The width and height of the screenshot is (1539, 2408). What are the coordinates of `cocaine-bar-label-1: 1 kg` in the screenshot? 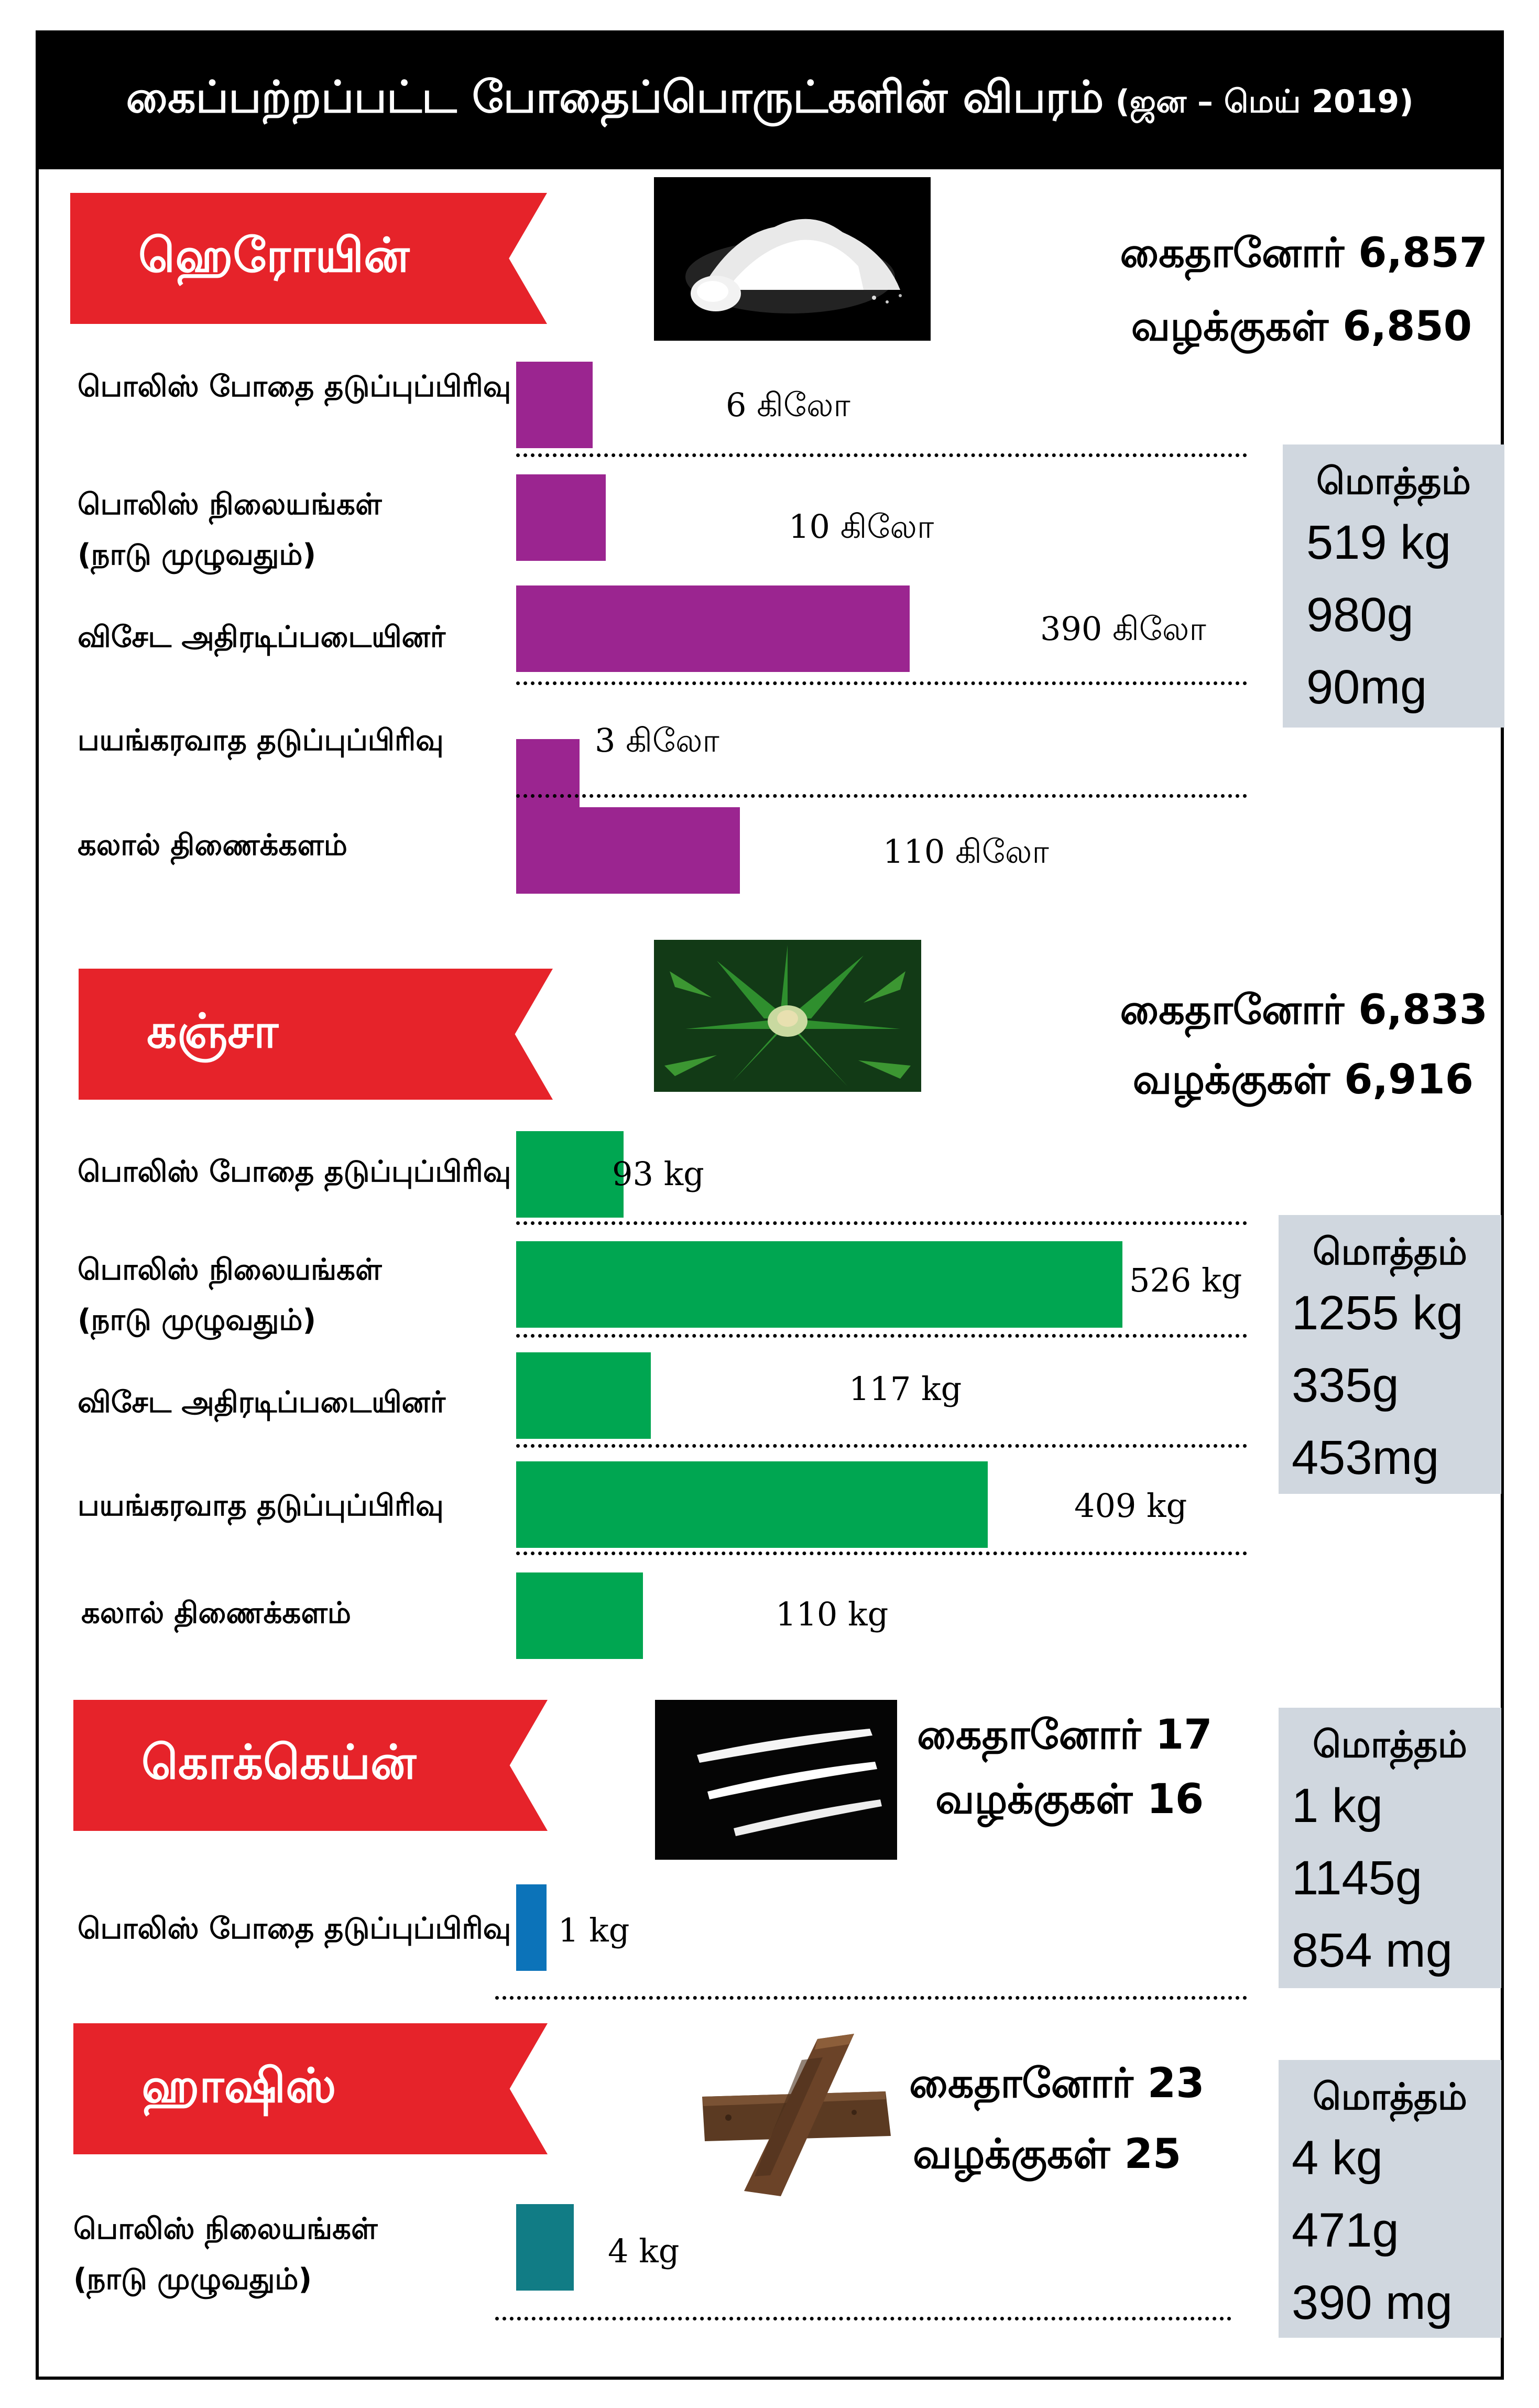 It's located at (594, 1930).